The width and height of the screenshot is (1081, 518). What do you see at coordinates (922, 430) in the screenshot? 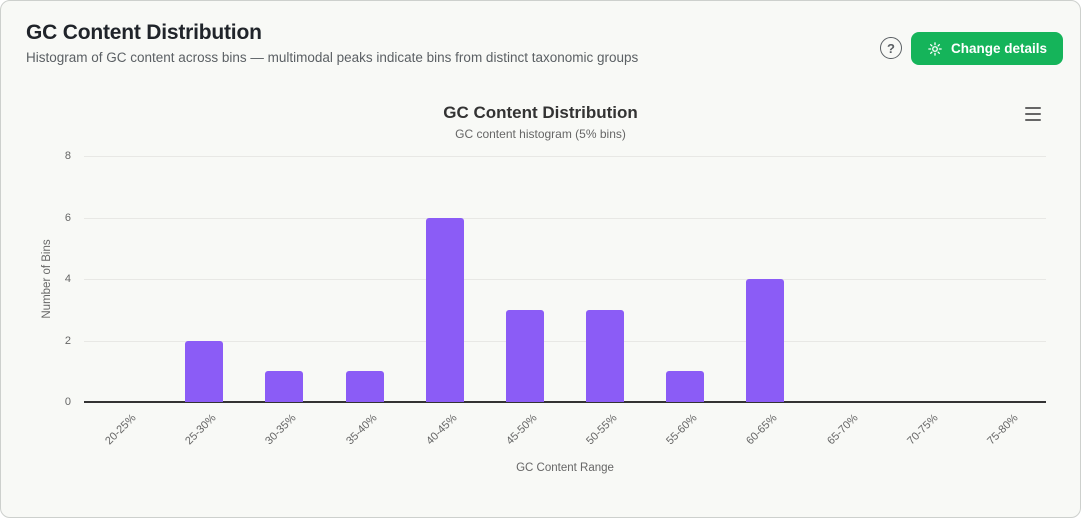
I see `x-tick-label: 70-75%` at bounding box center [922, 430].